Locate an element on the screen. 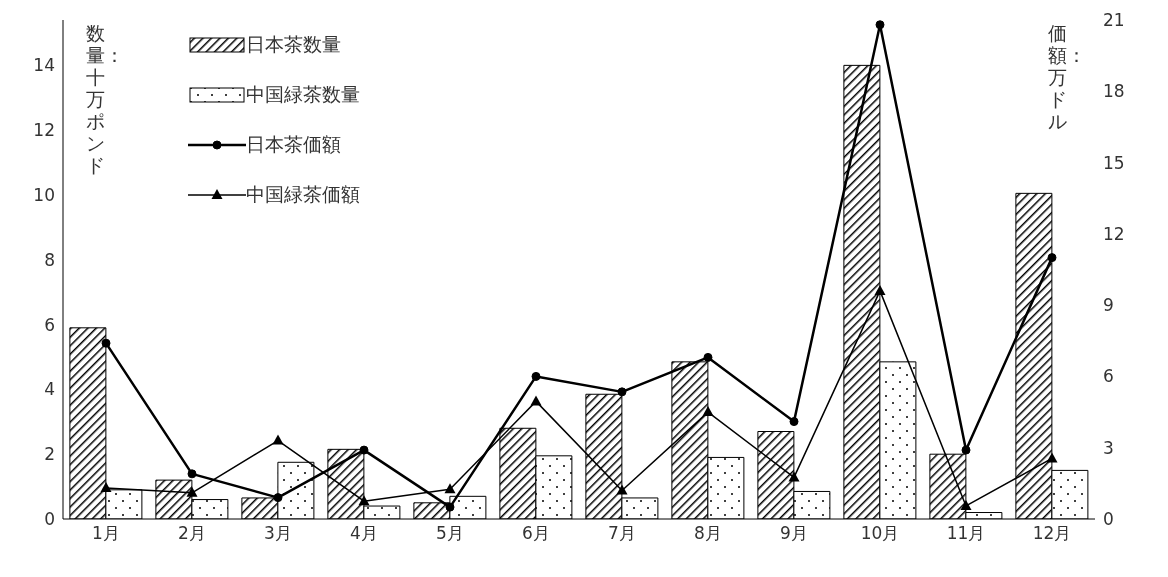 Image resolution: width=1168 pixels, height=577 pixels. y2-tick-label: 9 is located at coordinates (1108, 305).